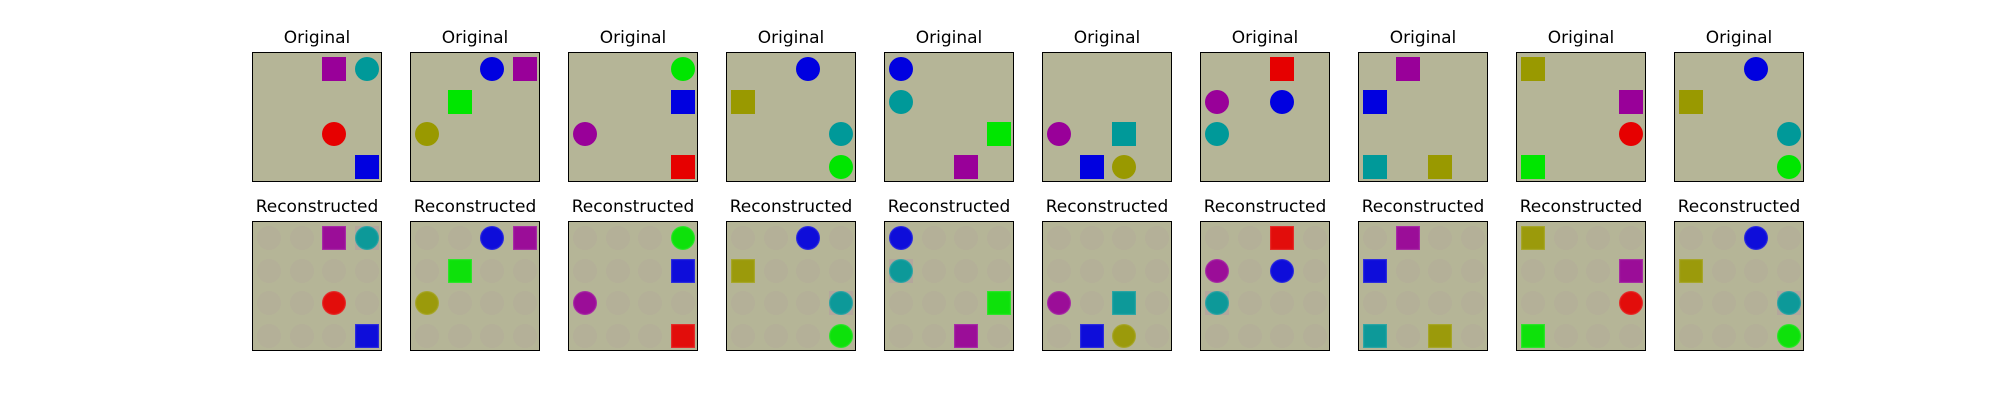 Image resolution: width=2000 pixels, height=400 pixels. I want to click on original-title: Original, so click(475, 38).